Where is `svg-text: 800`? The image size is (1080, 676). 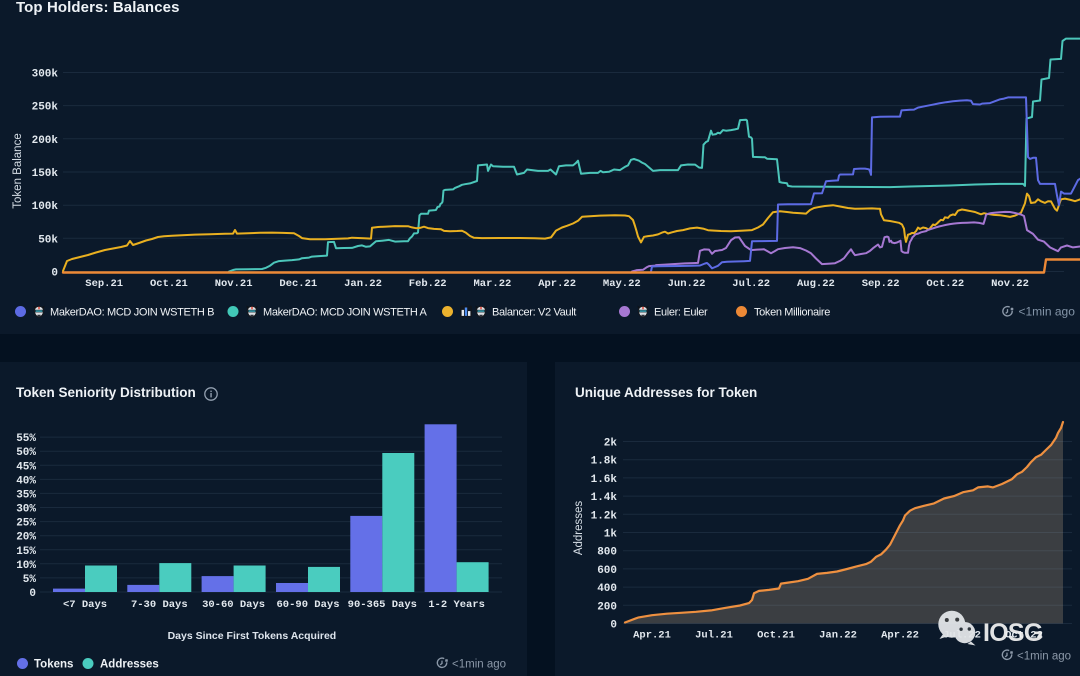
svg-text: 800 is located at coordinates (607, 553).